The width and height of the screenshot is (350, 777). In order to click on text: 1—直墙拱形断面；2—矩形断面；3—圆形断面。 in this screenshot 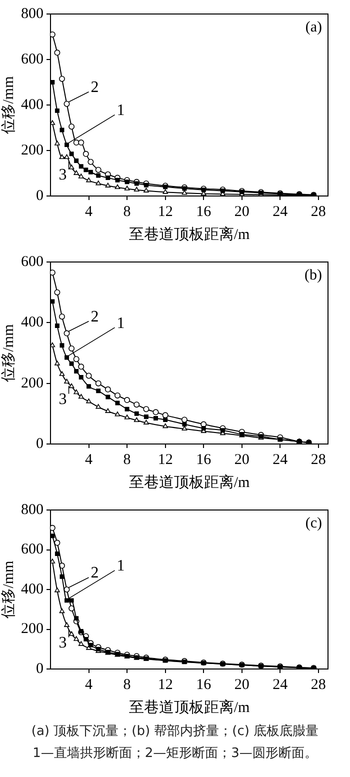, I will do `click(175, 754)`.